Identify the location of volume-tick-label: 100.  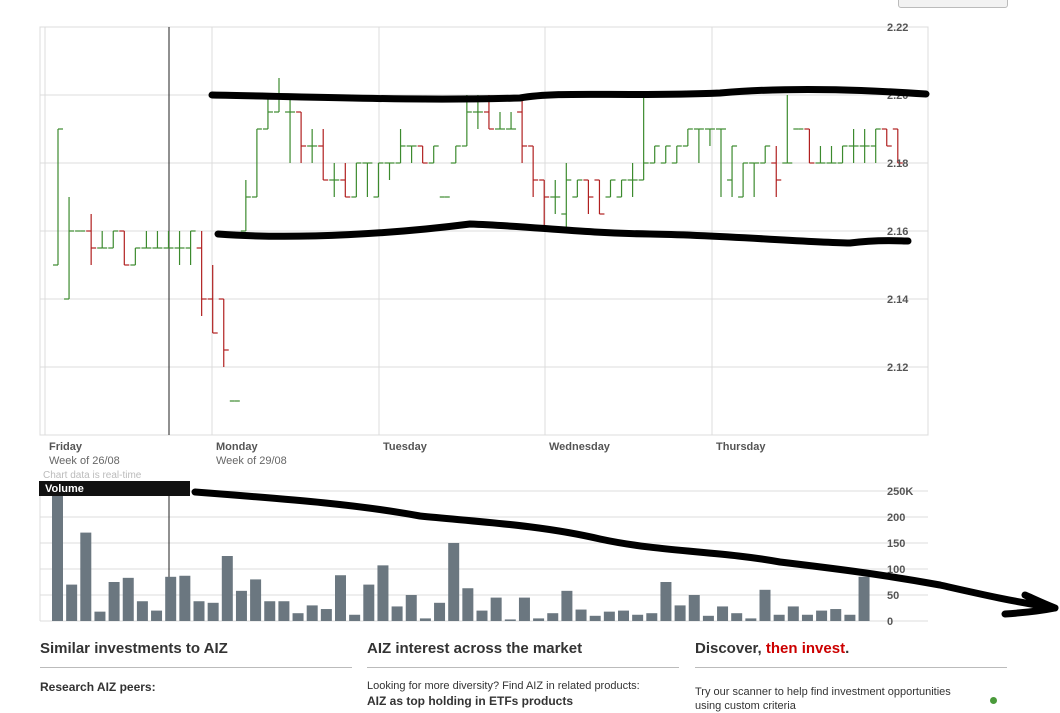
(896, 570).